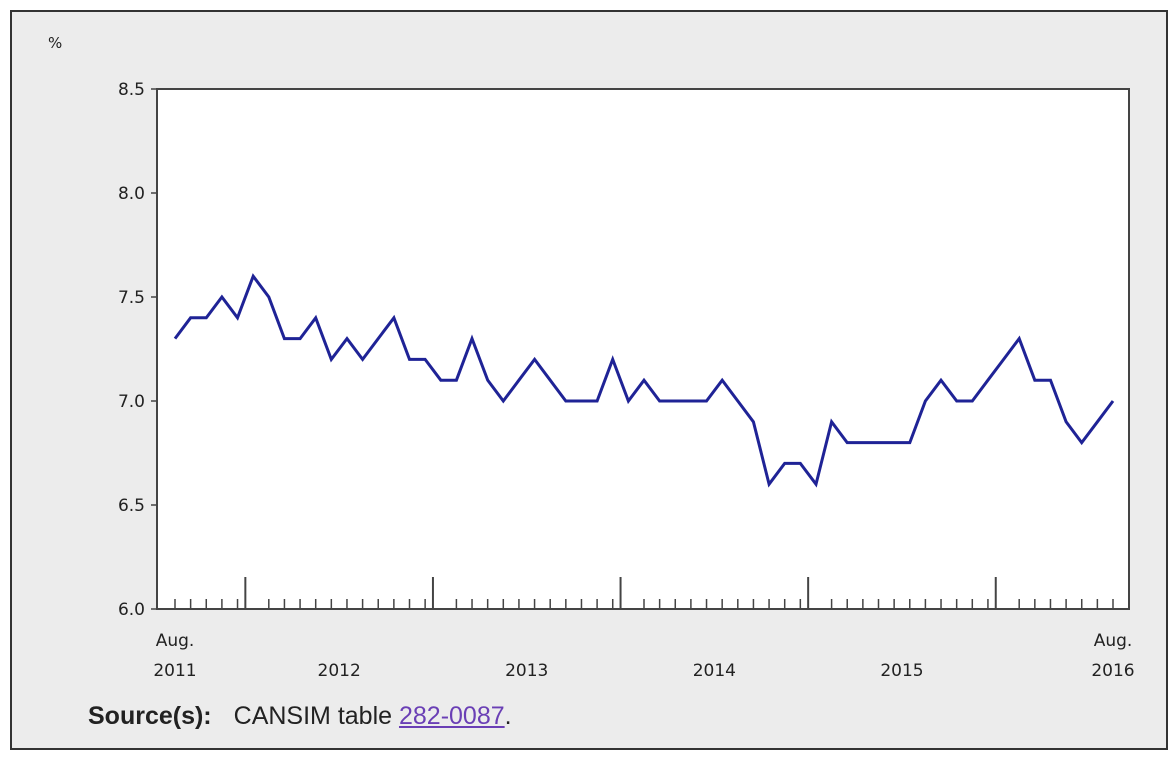  I want to click on x-end-month-label: Aug., so click(1113, 641).